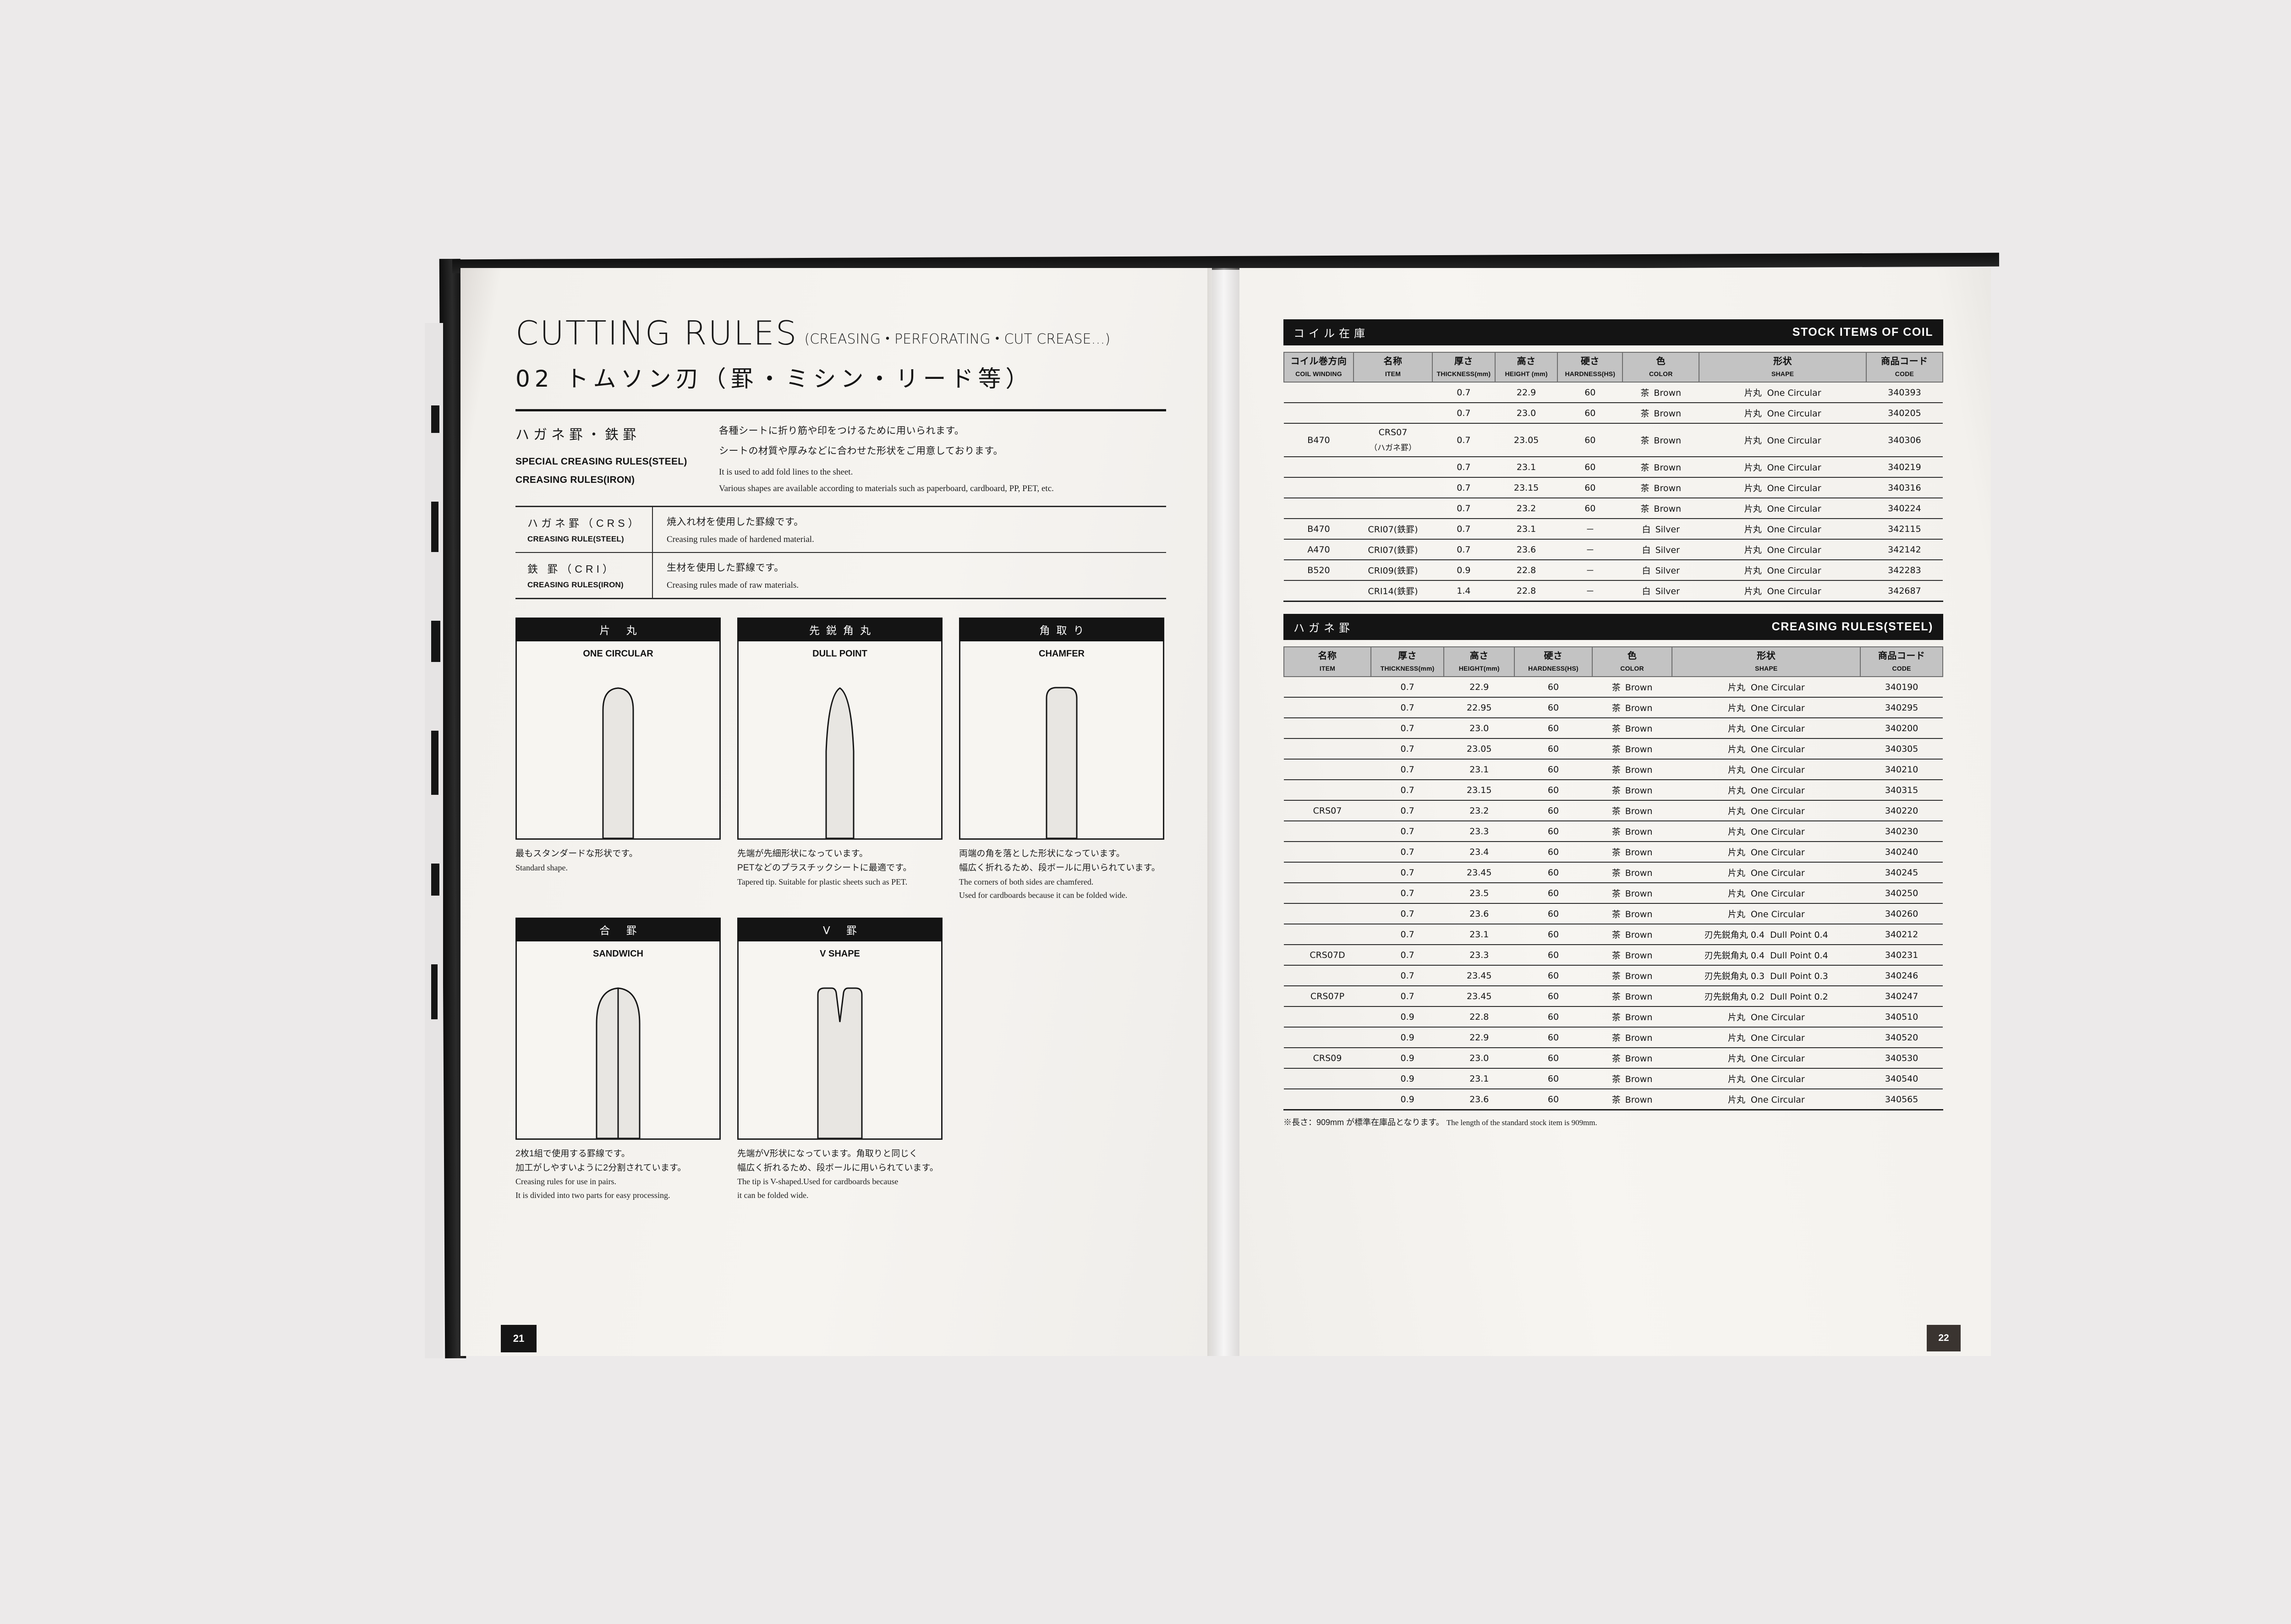  I want to click on shape-caption-jp-chamfer-1: 両端の角を落とした形状になっています。, so click(1042, 853).